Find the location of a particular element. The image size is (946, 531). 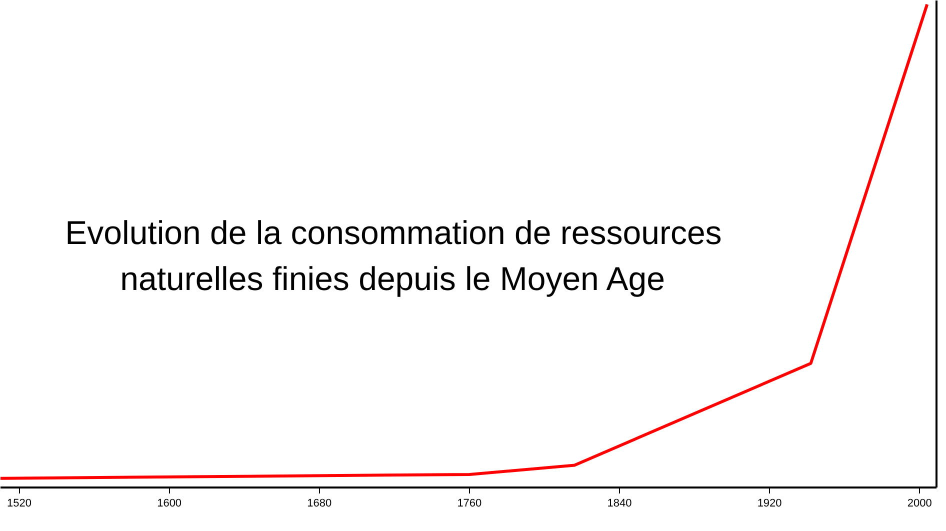

x-tick-label: 1680 is located at coordinates (319, 504).